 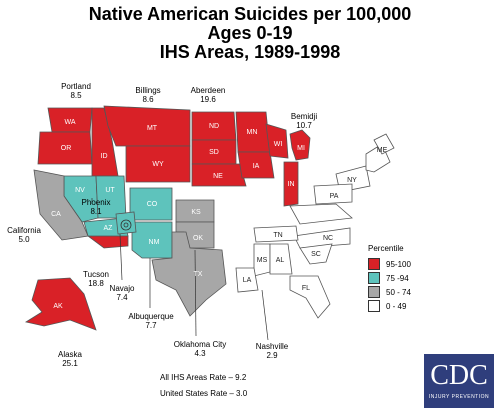 I want to click on state-label-nv: NV, so click(x=80, y=190).